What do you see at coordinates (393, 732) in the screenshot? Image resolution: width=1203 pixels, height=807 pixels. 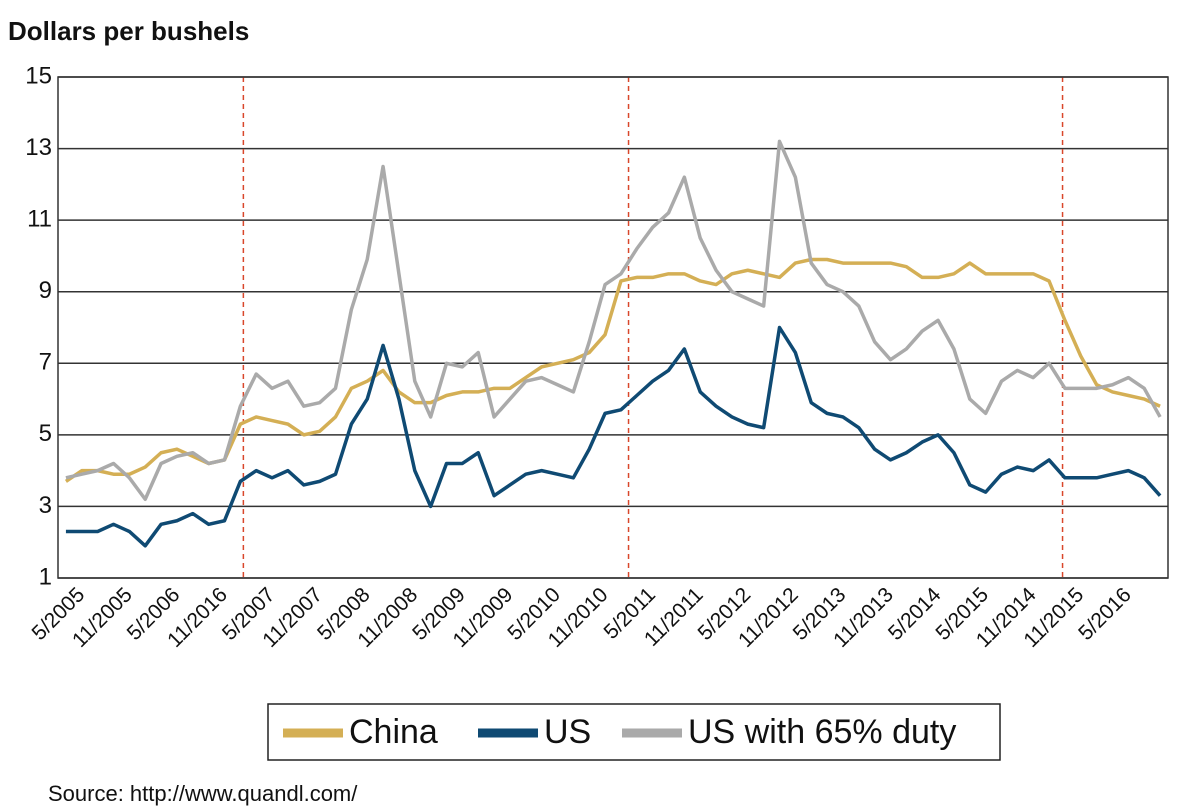 I see `legend-label: China` at bounding box center [393, 732].